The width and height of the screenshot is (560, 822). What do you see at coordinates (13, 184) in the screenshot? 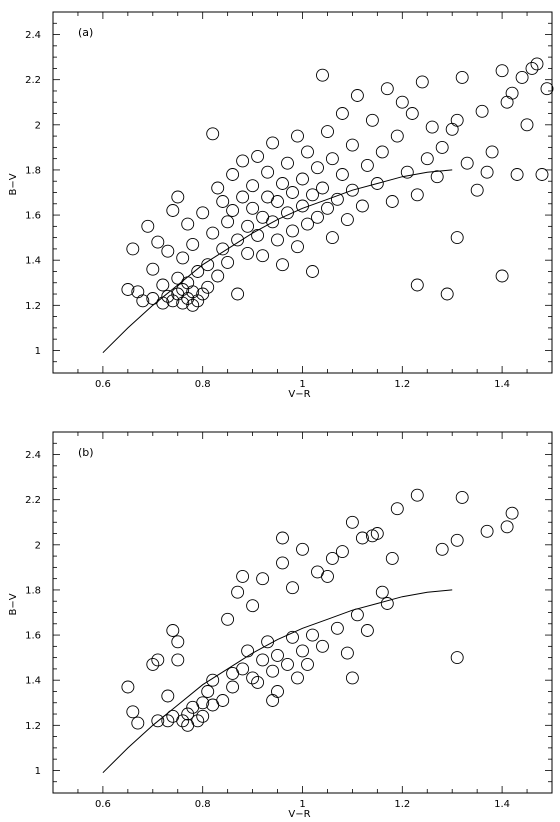
I see `panel-a-y-axis-label: B−V` at bounding box center [13, 184].